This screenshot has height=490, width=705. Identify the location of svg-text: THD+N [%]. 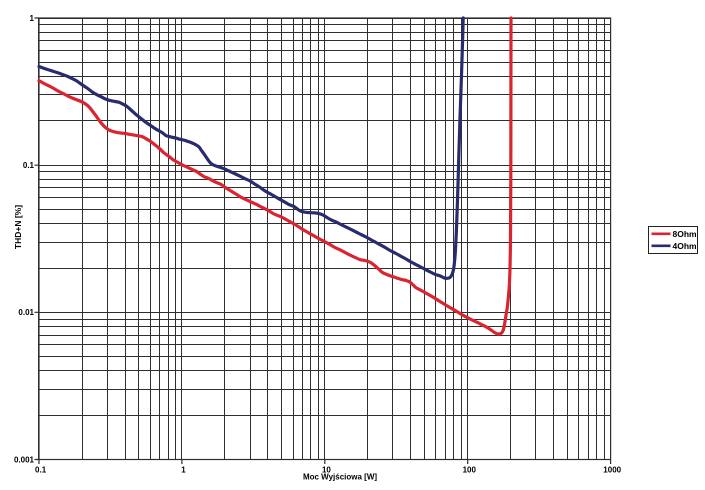
(18, 227).